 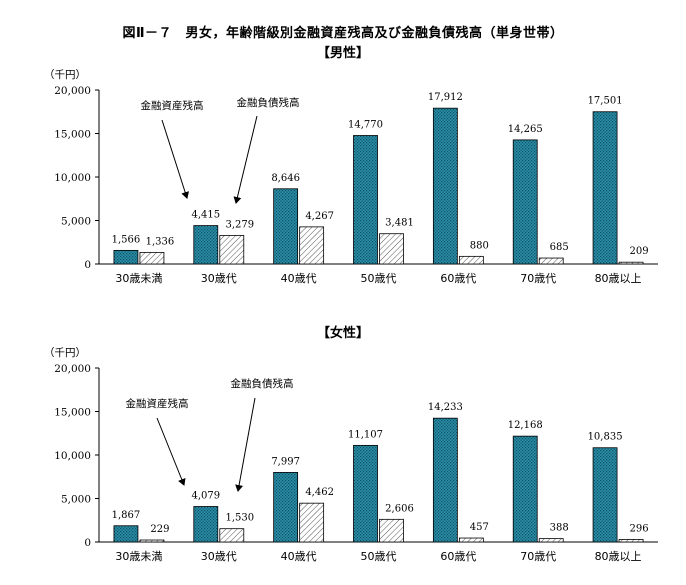 I want to click on asset-data-label: 17,501, so click(x=605, y=101).